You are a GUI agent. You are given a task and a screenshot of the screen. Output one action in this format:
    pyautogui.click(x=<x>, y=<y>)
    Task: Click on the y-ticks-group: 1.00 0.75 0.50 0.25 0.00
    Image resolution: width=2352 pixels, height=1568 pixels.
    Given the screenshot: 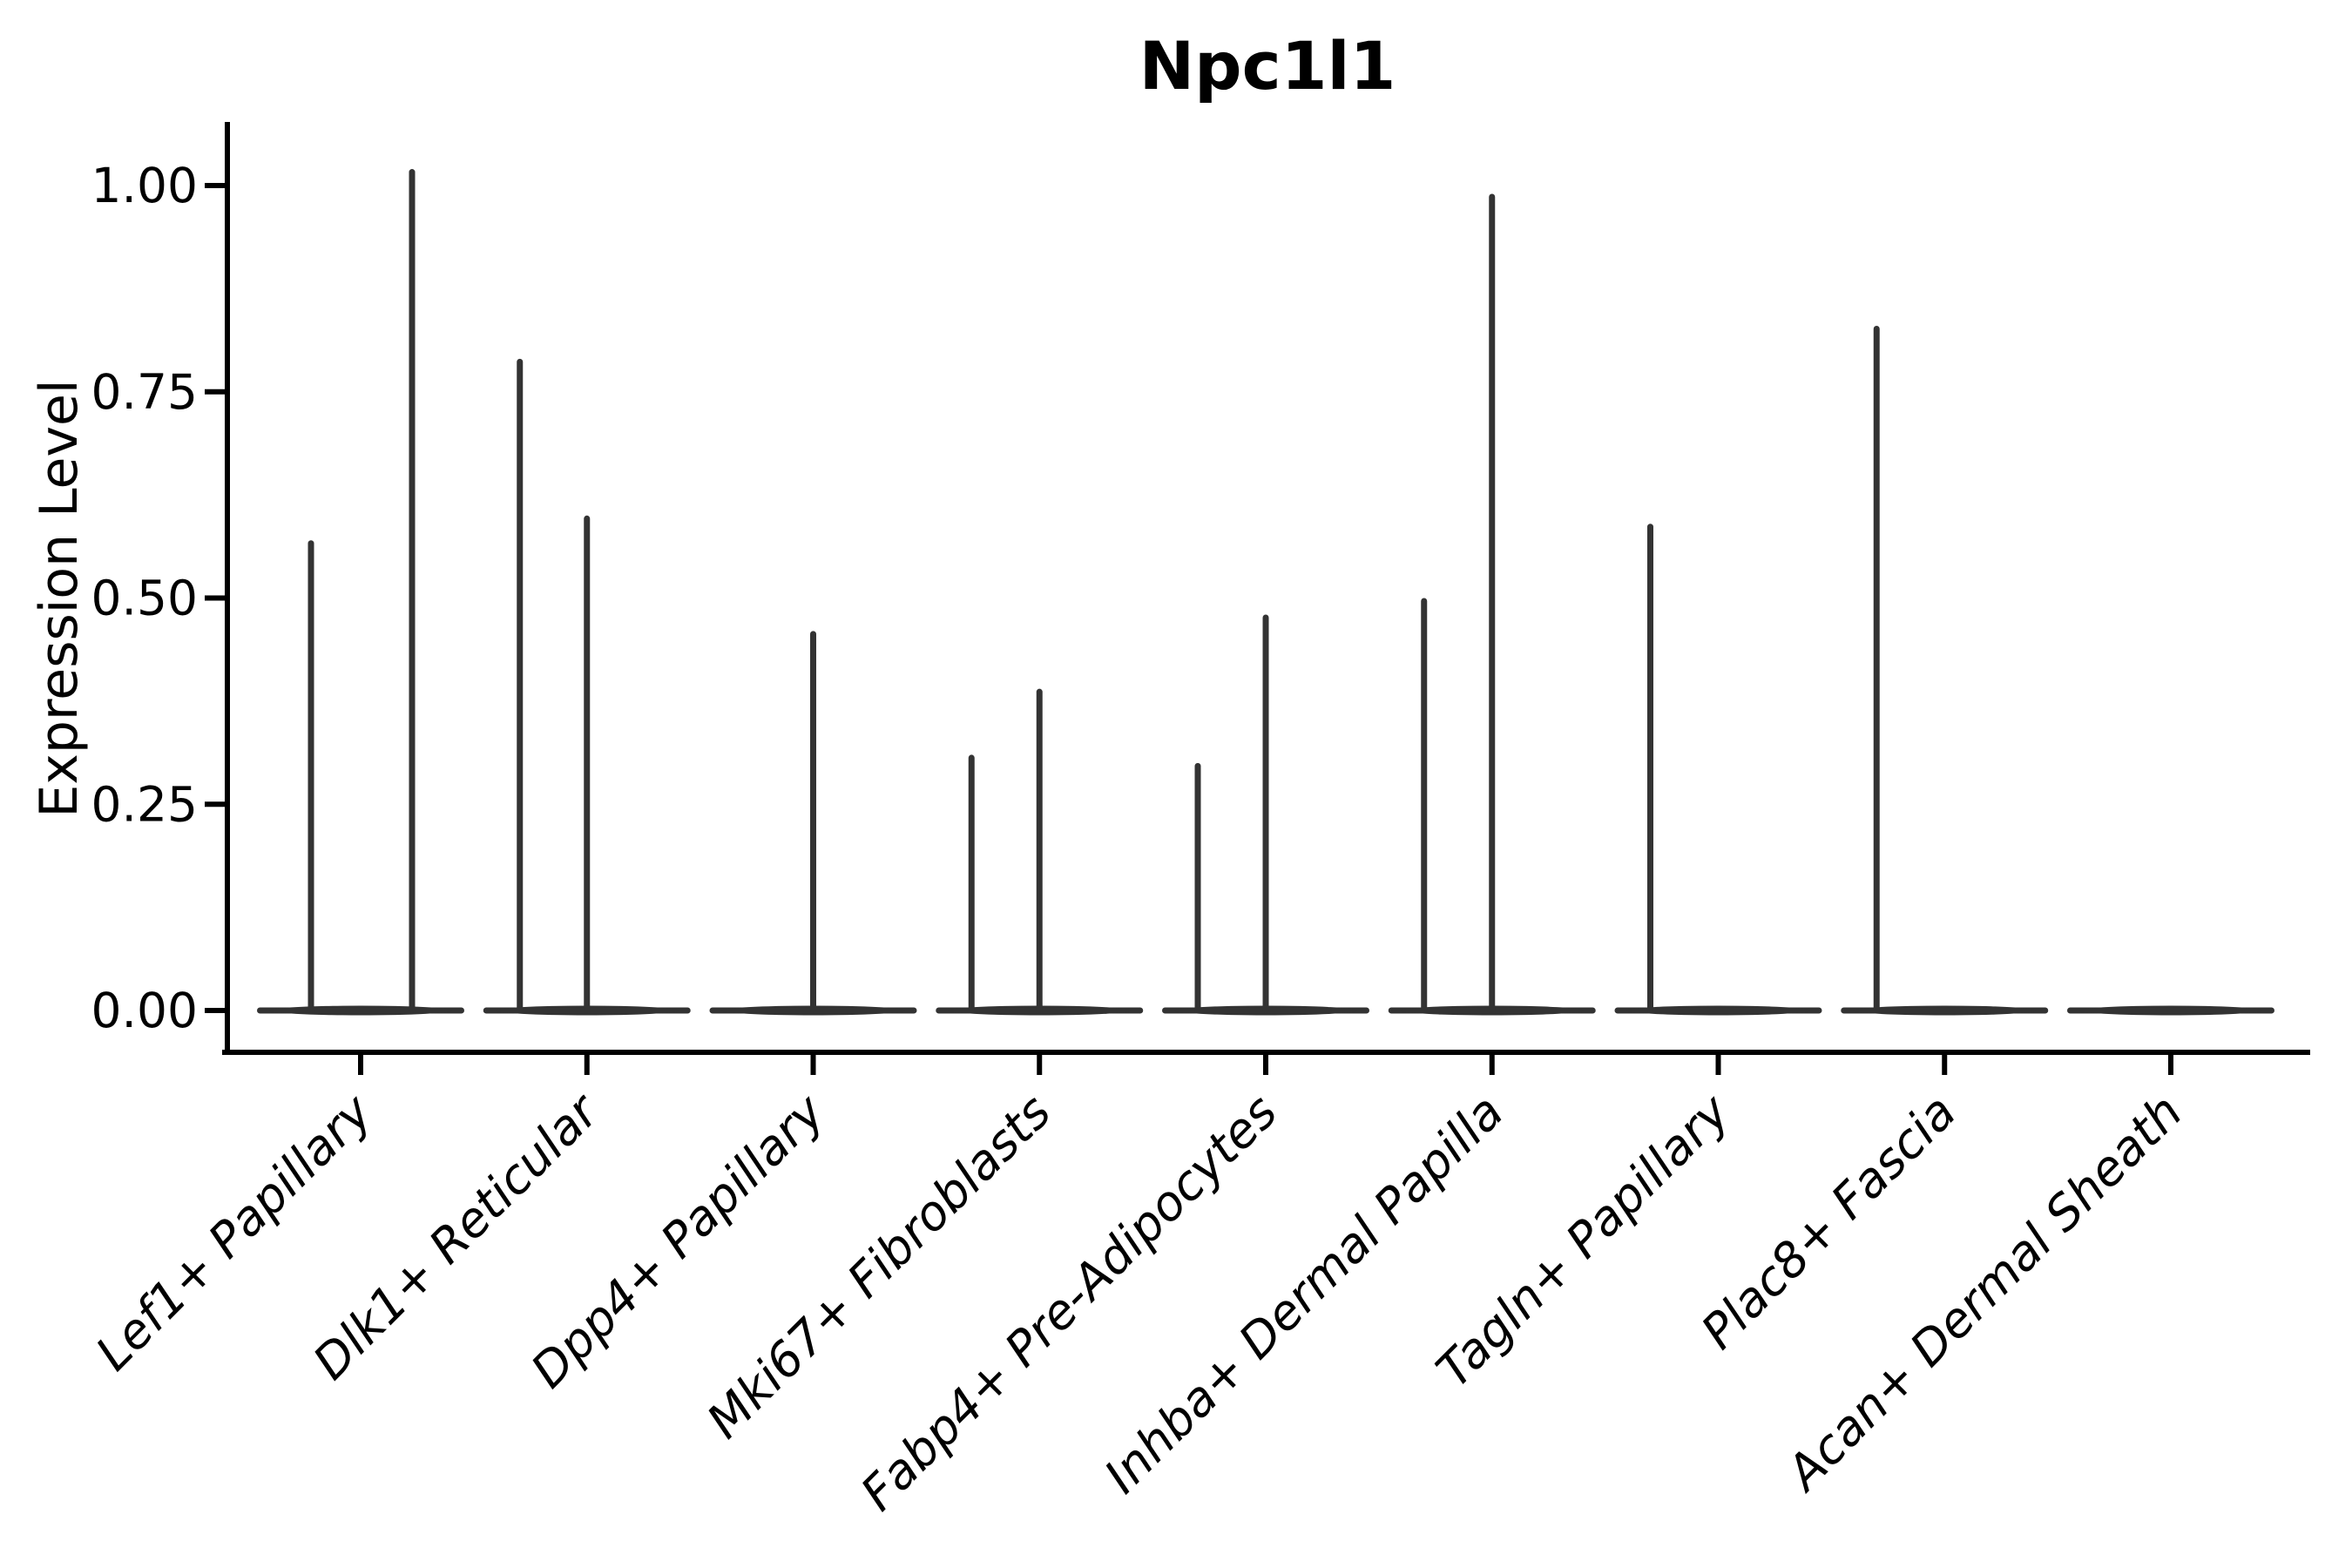 What is the action you would take?
    pyautogui.click(x=159, y=598)
    